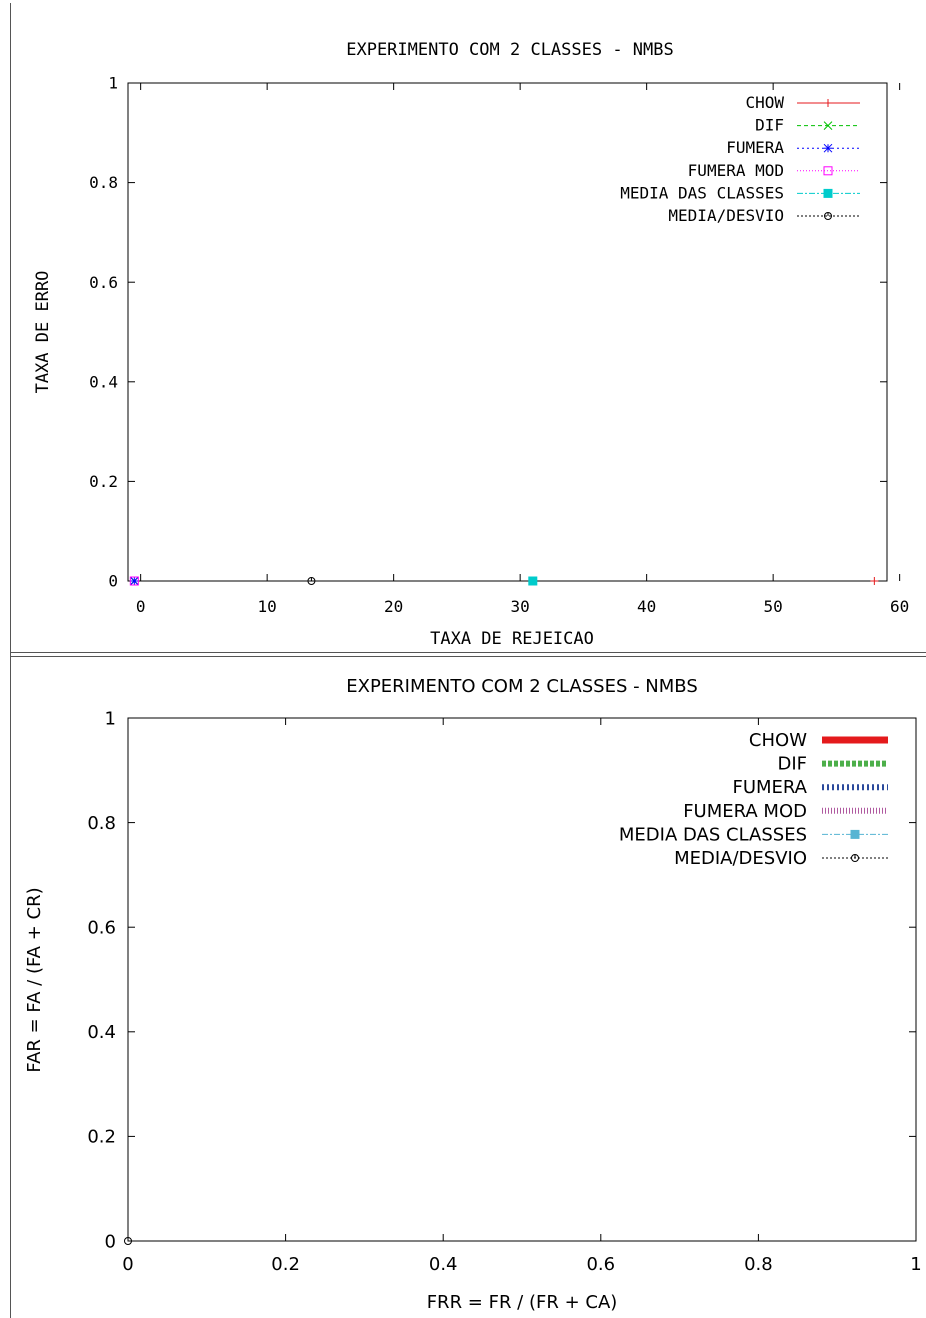 This screenshot has width=926, height=1318. I want to click on point-fumera-mod, so click(134, 581).